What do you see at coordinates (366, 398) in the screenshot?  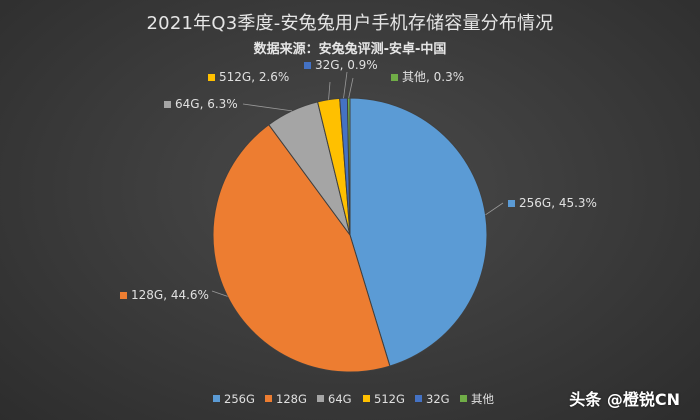 I see `legend-swatch-512G` at bounding box center [366, 398].